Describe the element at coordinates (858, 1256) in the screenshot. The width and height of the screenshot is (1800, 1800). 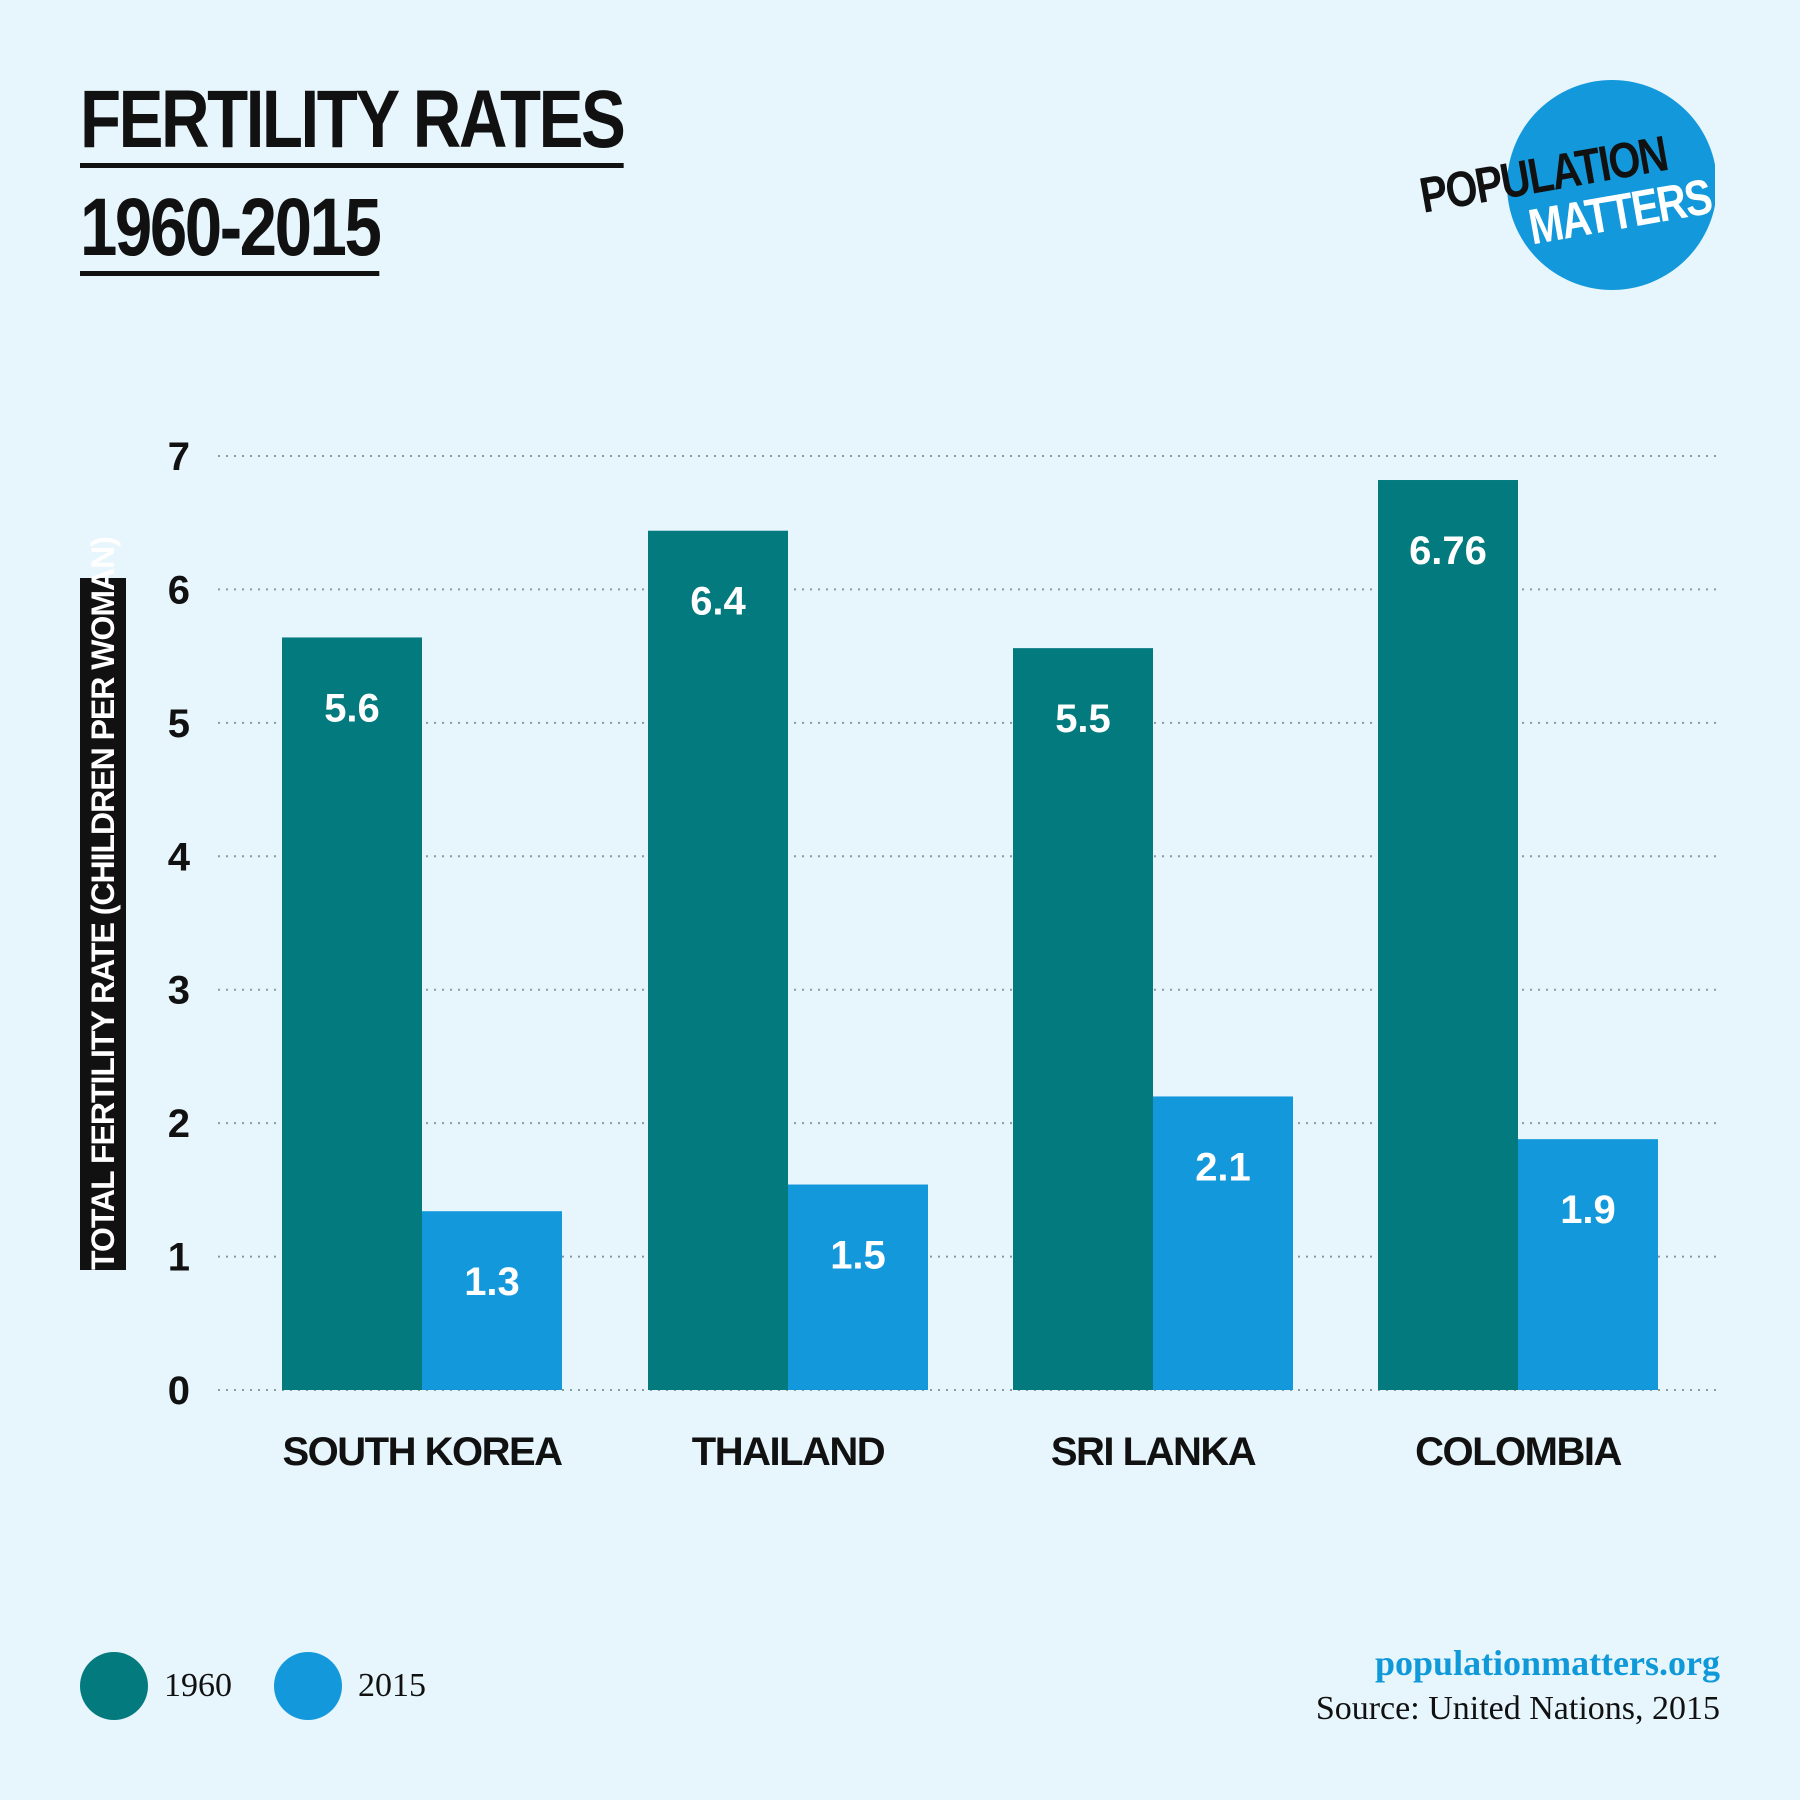
I see `bar-value-label: 1.5` at that location.